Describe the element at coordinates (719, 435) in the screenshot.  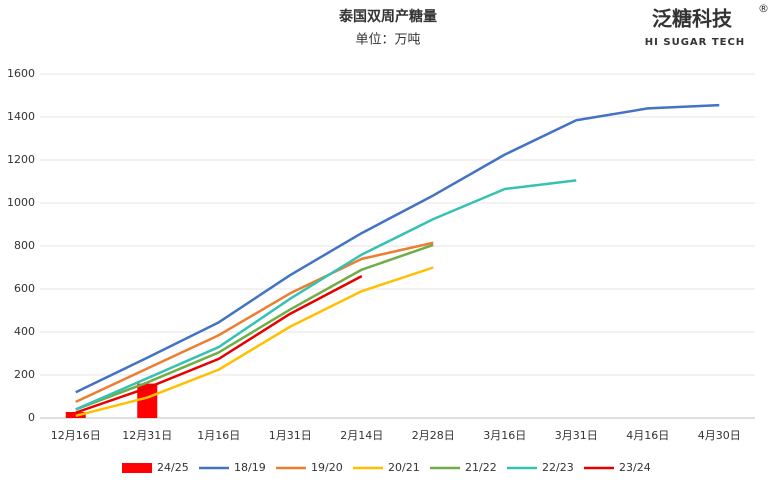
I see `x-tick-label: 4月30日` at that location.